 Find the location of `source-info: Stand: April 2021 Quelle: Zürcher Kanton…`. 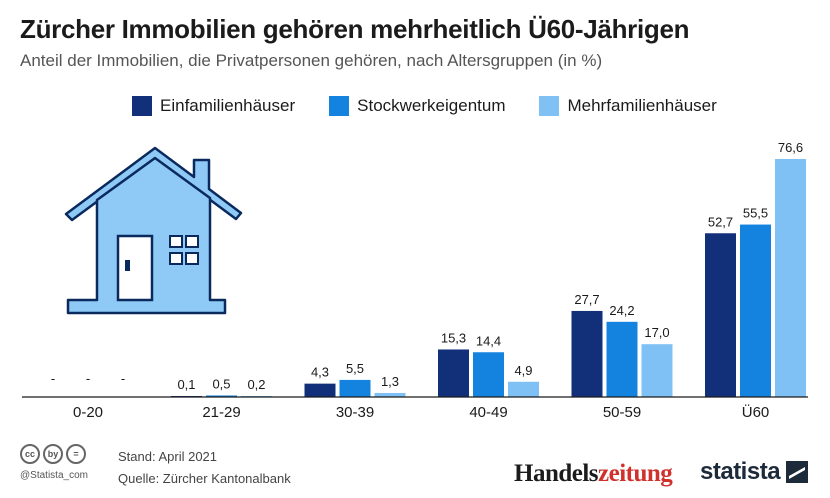

source-info: Stand: April 2021 Quelle: Zürcher Kanton… is located at coordinates (204, 468).